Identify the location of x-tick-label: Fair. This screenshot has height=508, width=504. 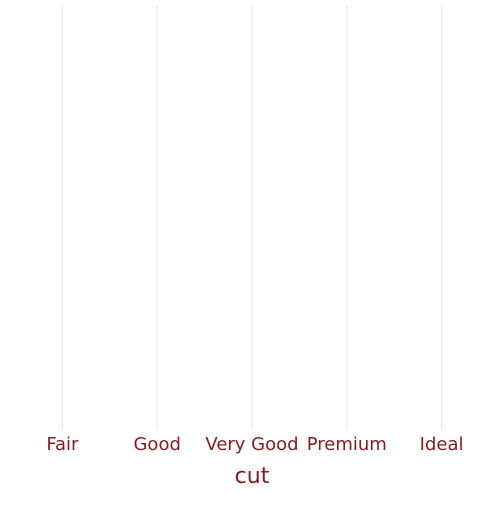
(62, 444).